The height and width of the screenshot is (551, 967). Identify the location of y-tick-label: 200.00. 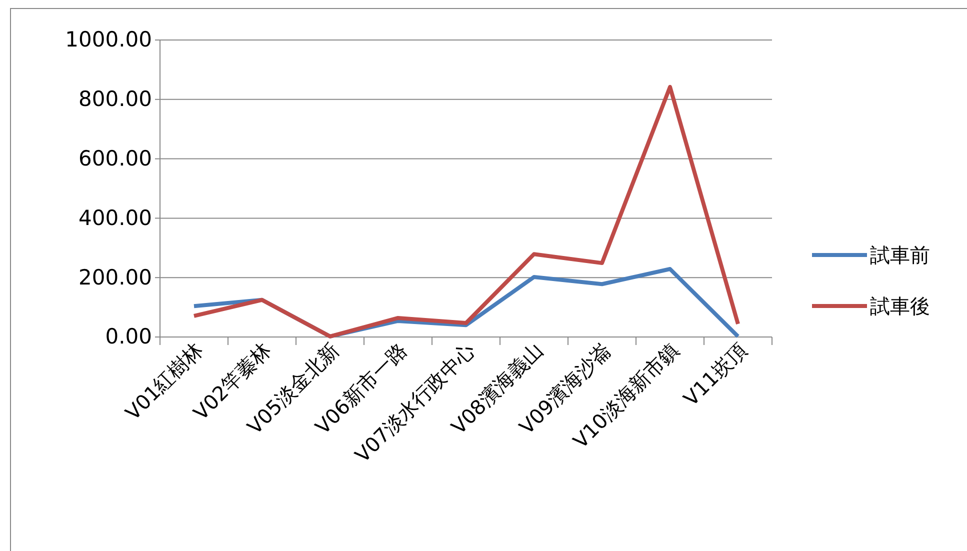
(115, 277).